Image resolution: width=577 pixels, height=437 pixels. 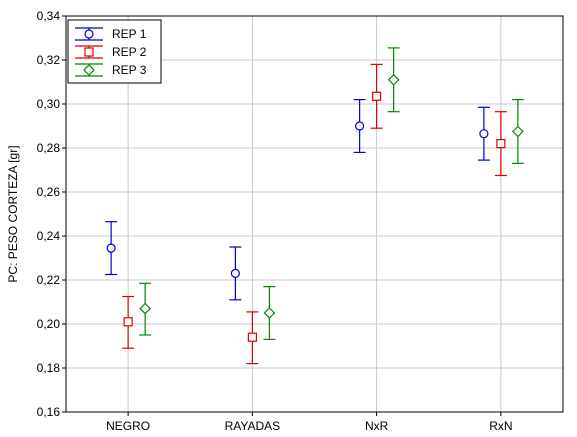 What do you see at coordinates (253, 426) in the screenshot?
I see `x-tick-label: RAYADAS` at bounding box center [253, 426].